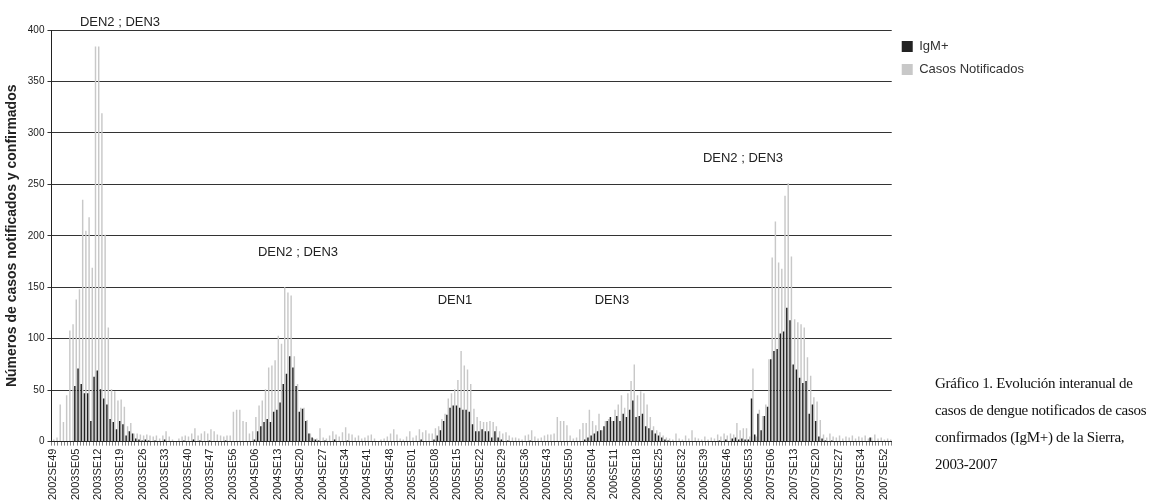  I want to click on y-tick-label: 0, so click(41, 441).